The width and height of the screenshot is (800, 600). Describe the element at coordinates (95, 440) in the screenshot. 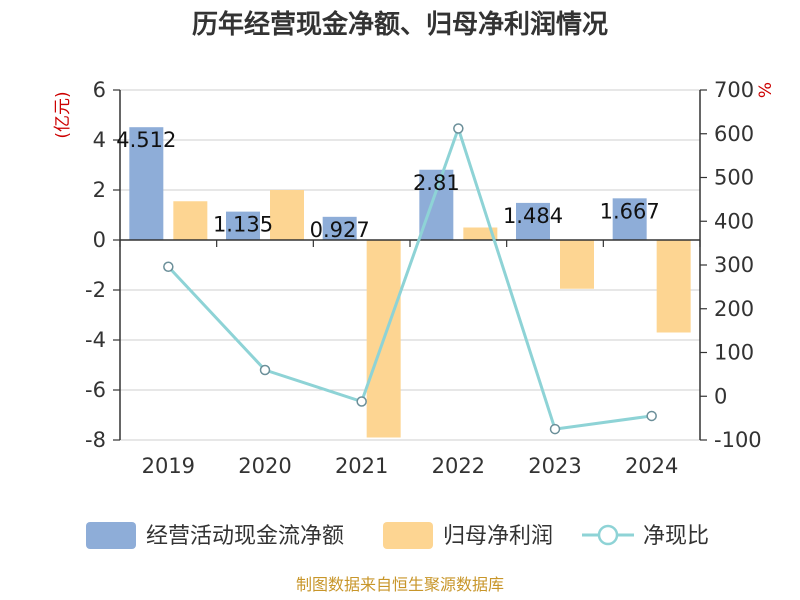

I see `left-tick-label: -8` at that location.